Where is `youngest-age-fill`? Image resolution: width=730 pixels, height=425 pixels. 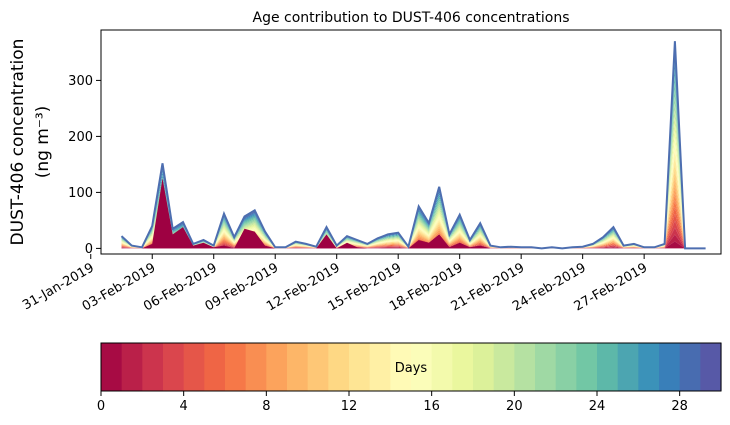
youngest-age-fill is located at coordinates (413, 213).